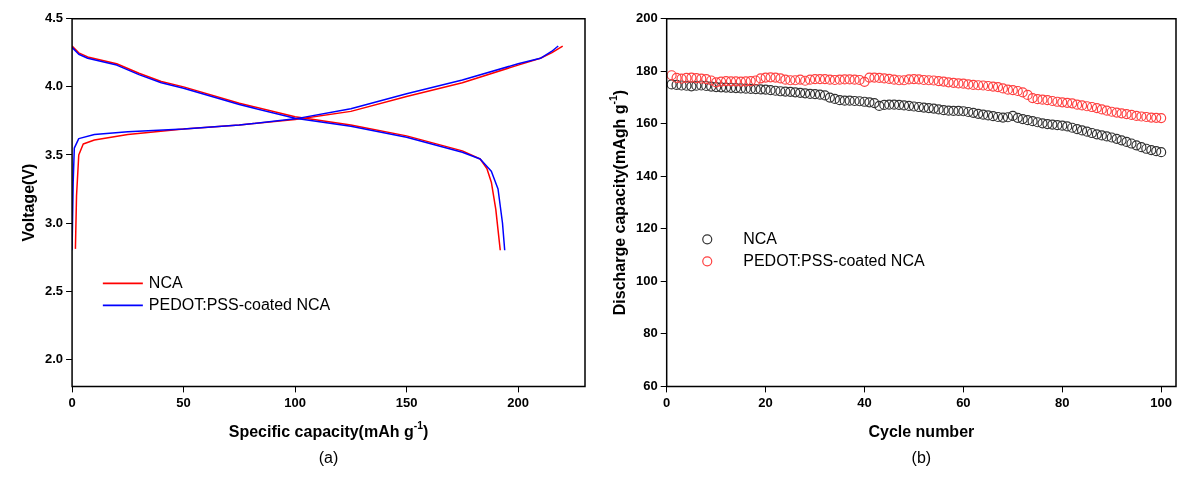 Image resolution: width=1198 pixels, height=494 pixels. Describe the element at coordinates (29, 202) in the screenshot. I see `y-axis-title: Voltage(V)` at that location.